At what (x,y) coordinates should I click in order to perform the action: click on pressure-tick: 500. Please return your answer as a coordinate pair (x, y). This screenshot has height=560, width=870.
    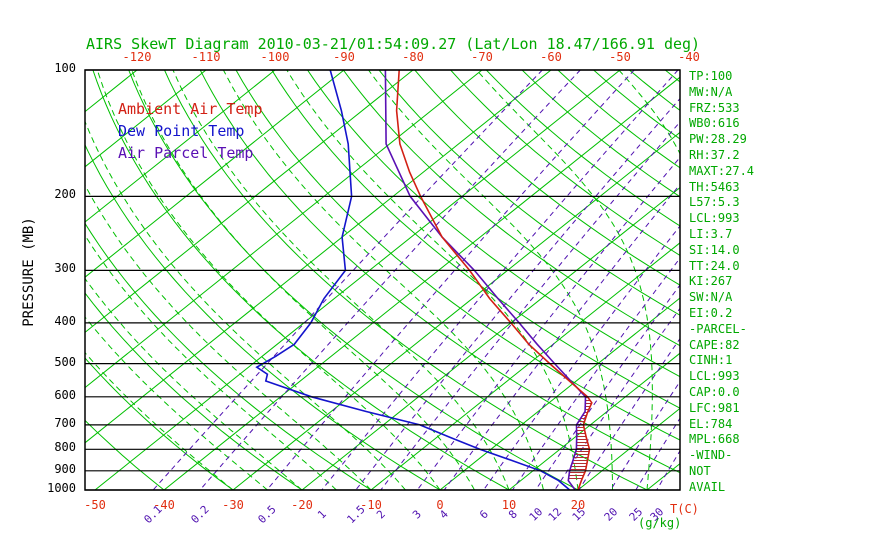
    Looking at the image, I should click on (65, 361).